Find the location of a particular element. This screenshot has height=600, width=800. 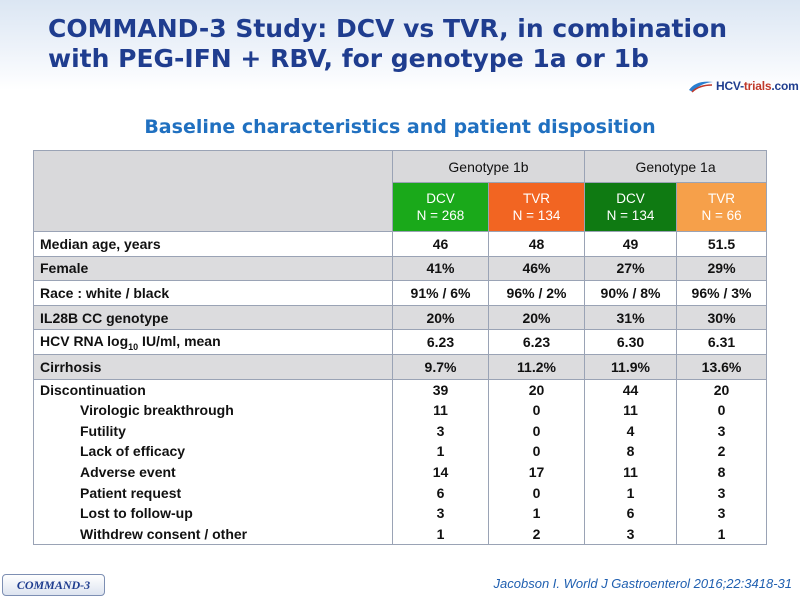

cell-value: 9.7% is located at coordinates (440, 366).